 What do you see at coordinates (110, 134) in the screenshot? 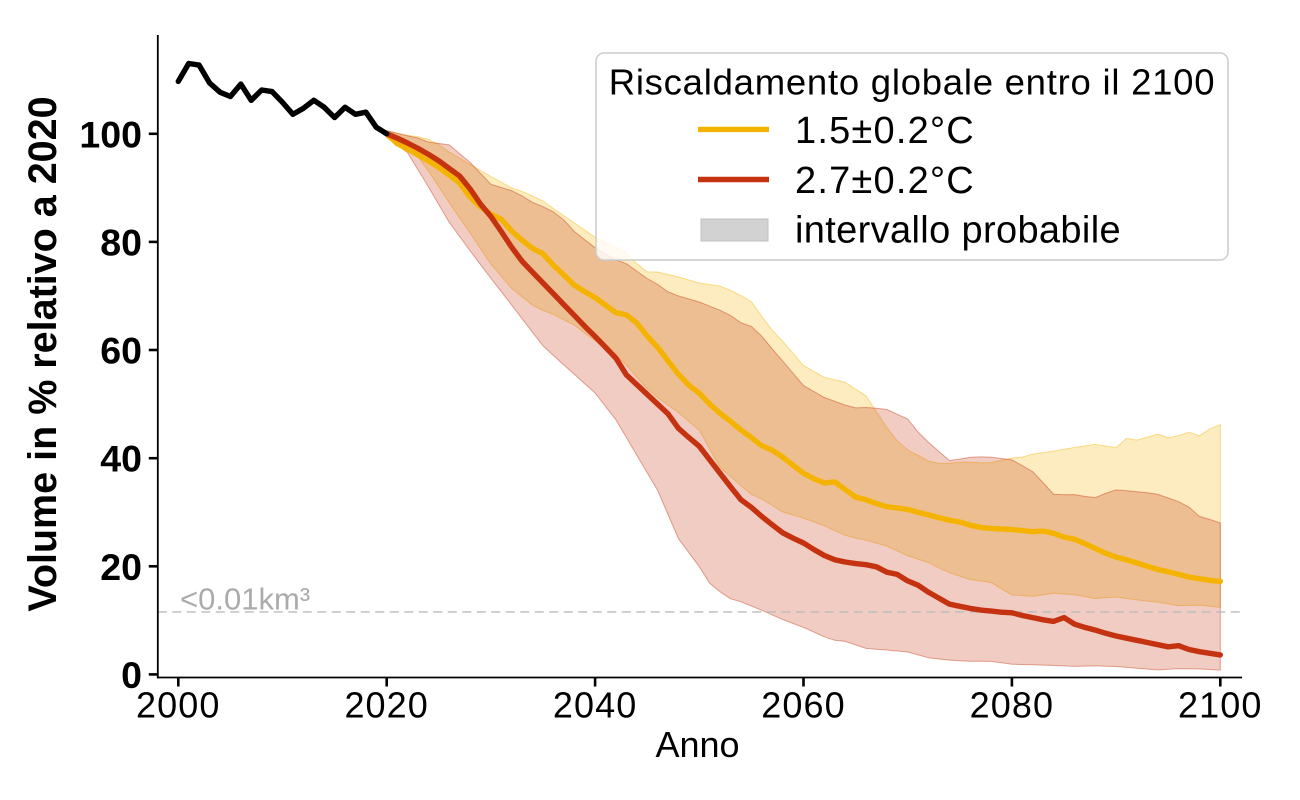
I see `svg-text: 100` at bounding box center [110, 134].